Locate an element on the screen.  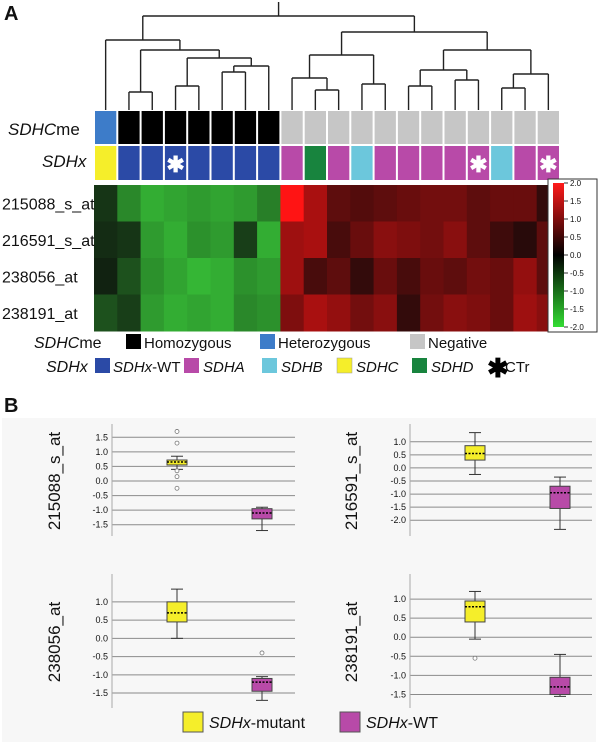
legend-swatch-negative is located at coordinates (417, 341).